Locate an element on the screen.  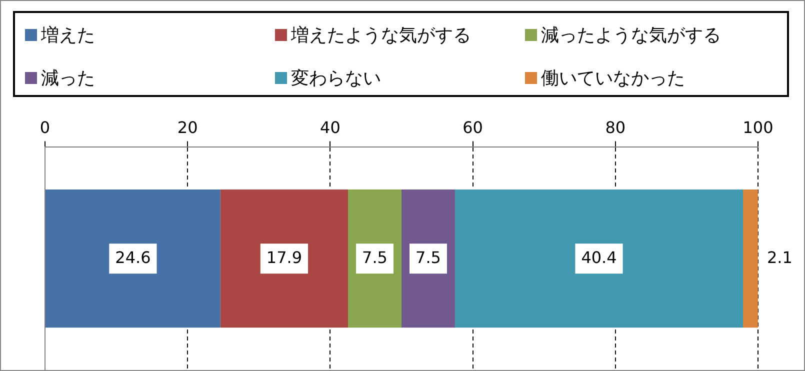
legend-label: 変わらない is located at coordinates (336, 78).